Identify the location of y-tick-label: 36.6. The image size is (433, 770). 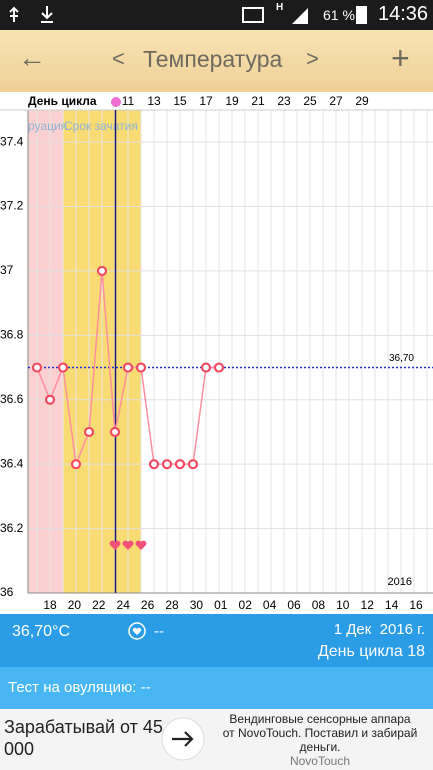
(12, 399).